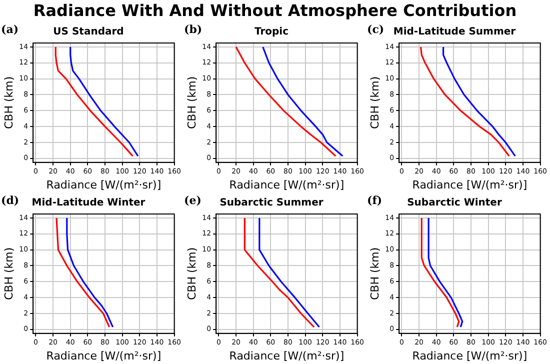  I want to click on chart-title: Mid-Latitude Summer, so click(454, 32).